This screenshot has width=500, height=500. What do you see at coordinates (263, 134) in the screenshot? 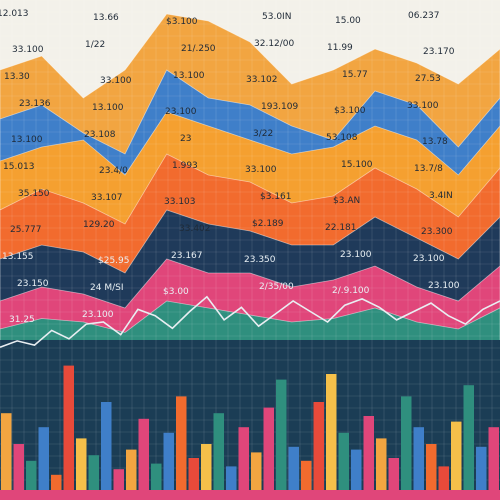
I see `value-label: 3/22` at bounding box center [263, 134].